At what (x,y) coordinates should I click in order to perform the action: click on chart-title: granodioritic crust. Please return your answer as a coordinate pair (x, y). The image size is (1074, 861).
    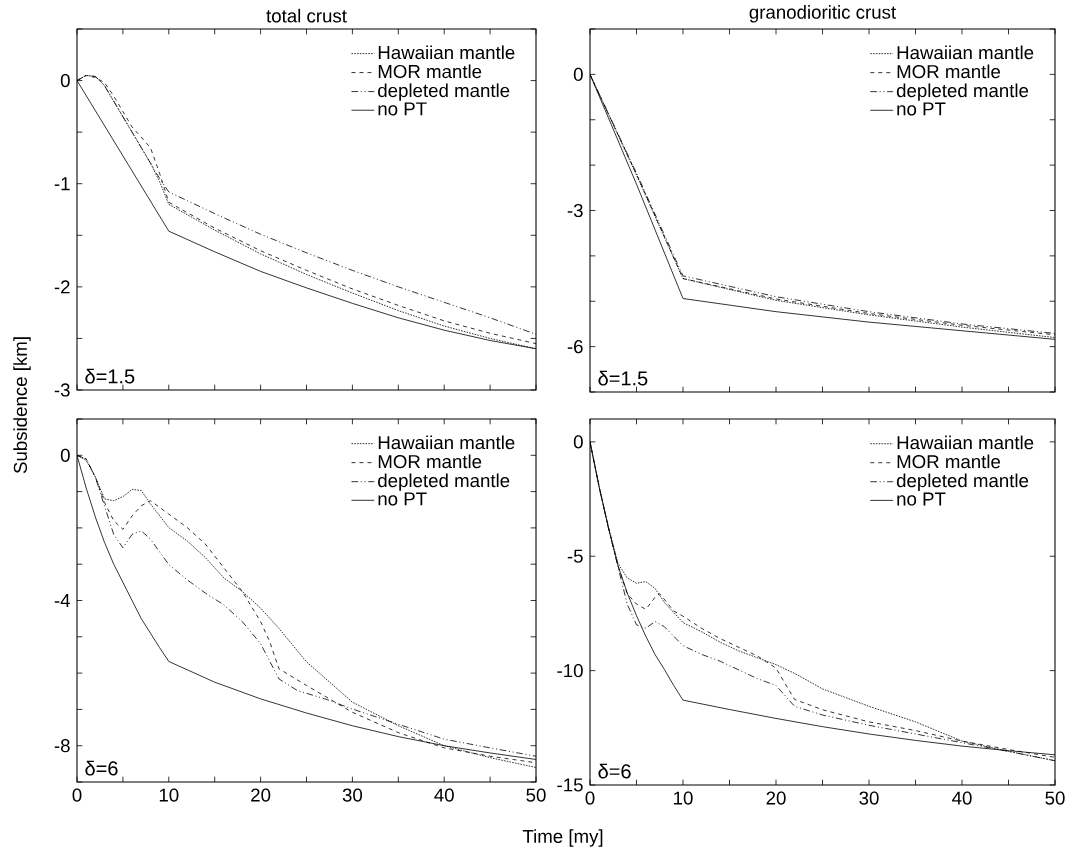
    Looking at the image, I should click on (822, 14).